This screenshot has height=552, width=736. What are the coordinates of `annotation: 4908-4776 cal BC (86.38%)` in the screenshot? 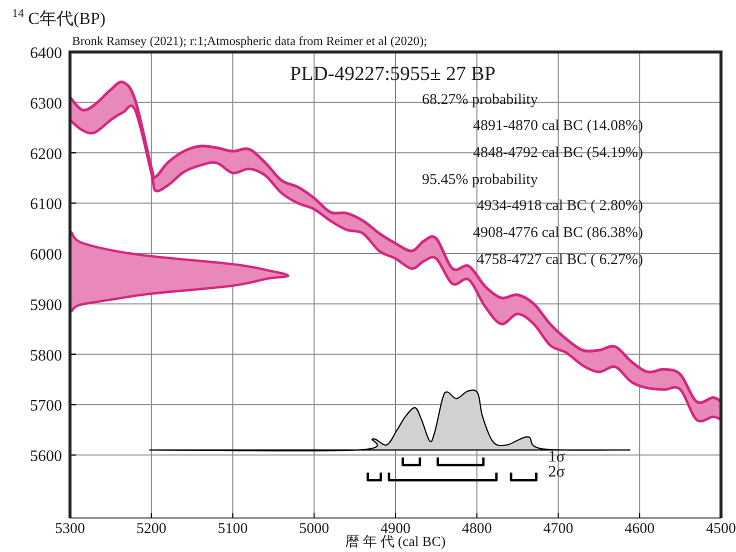 It's located at (558, 233).